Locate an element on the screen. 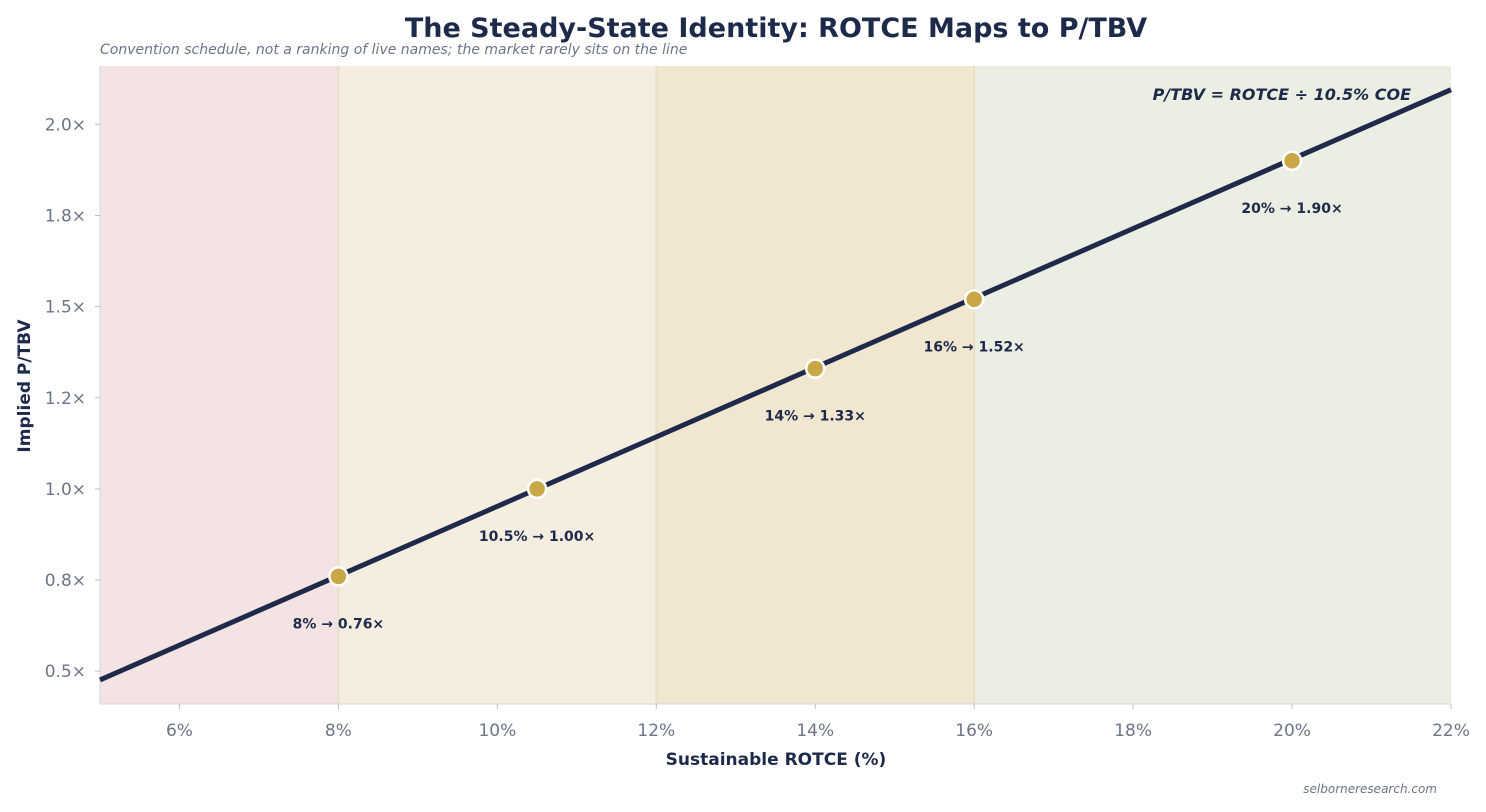 This screenshot has width=1486, height=812. x-axis-label: Sustainable ROTCE (%) is located at coordinates (776, 760).